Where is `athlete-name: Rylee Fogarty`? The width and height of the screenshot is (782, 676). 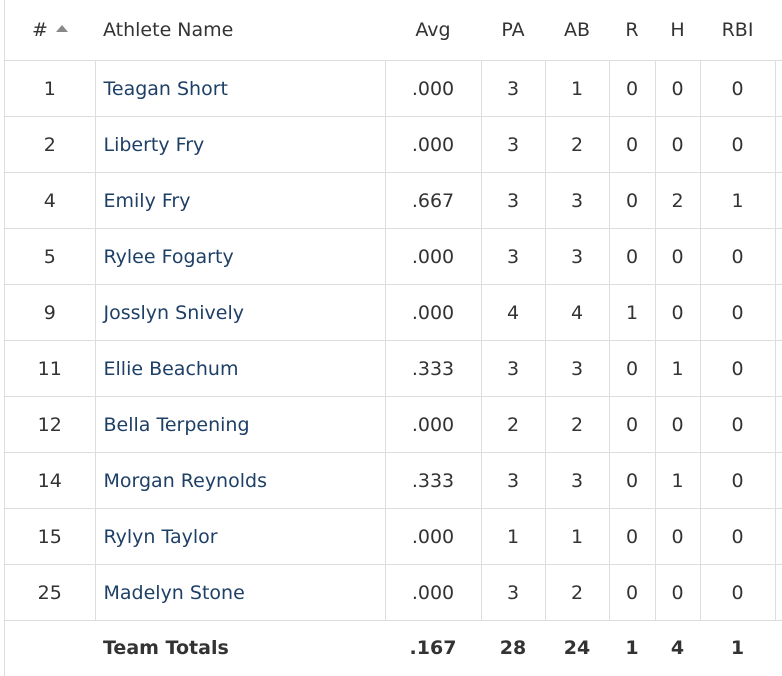
athlete-name: Rylee Fogarty is located at coordinates (240, 256).